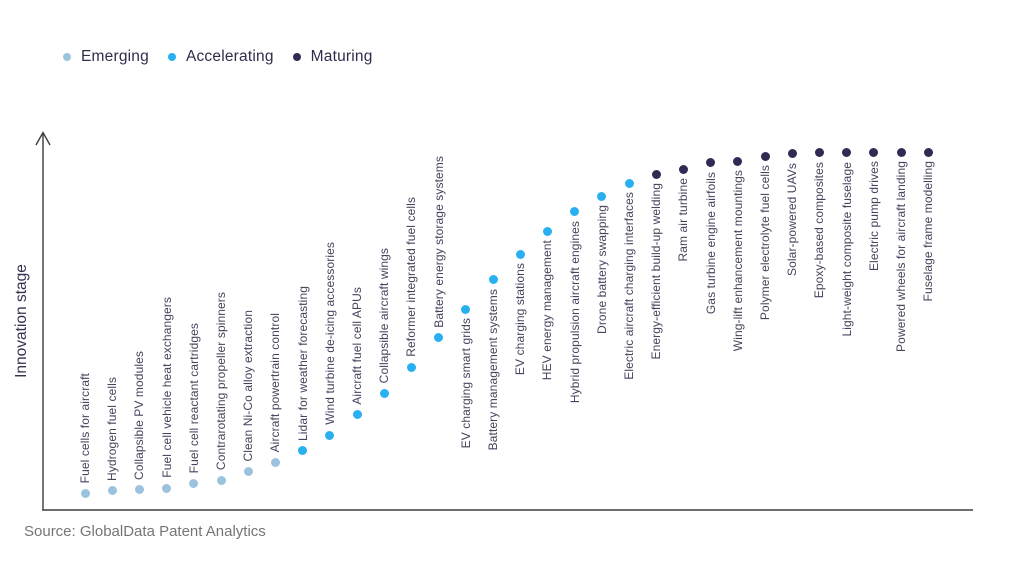  I want to click on chart-point-label: Light-weight composite fuselage, so click(846, 249).